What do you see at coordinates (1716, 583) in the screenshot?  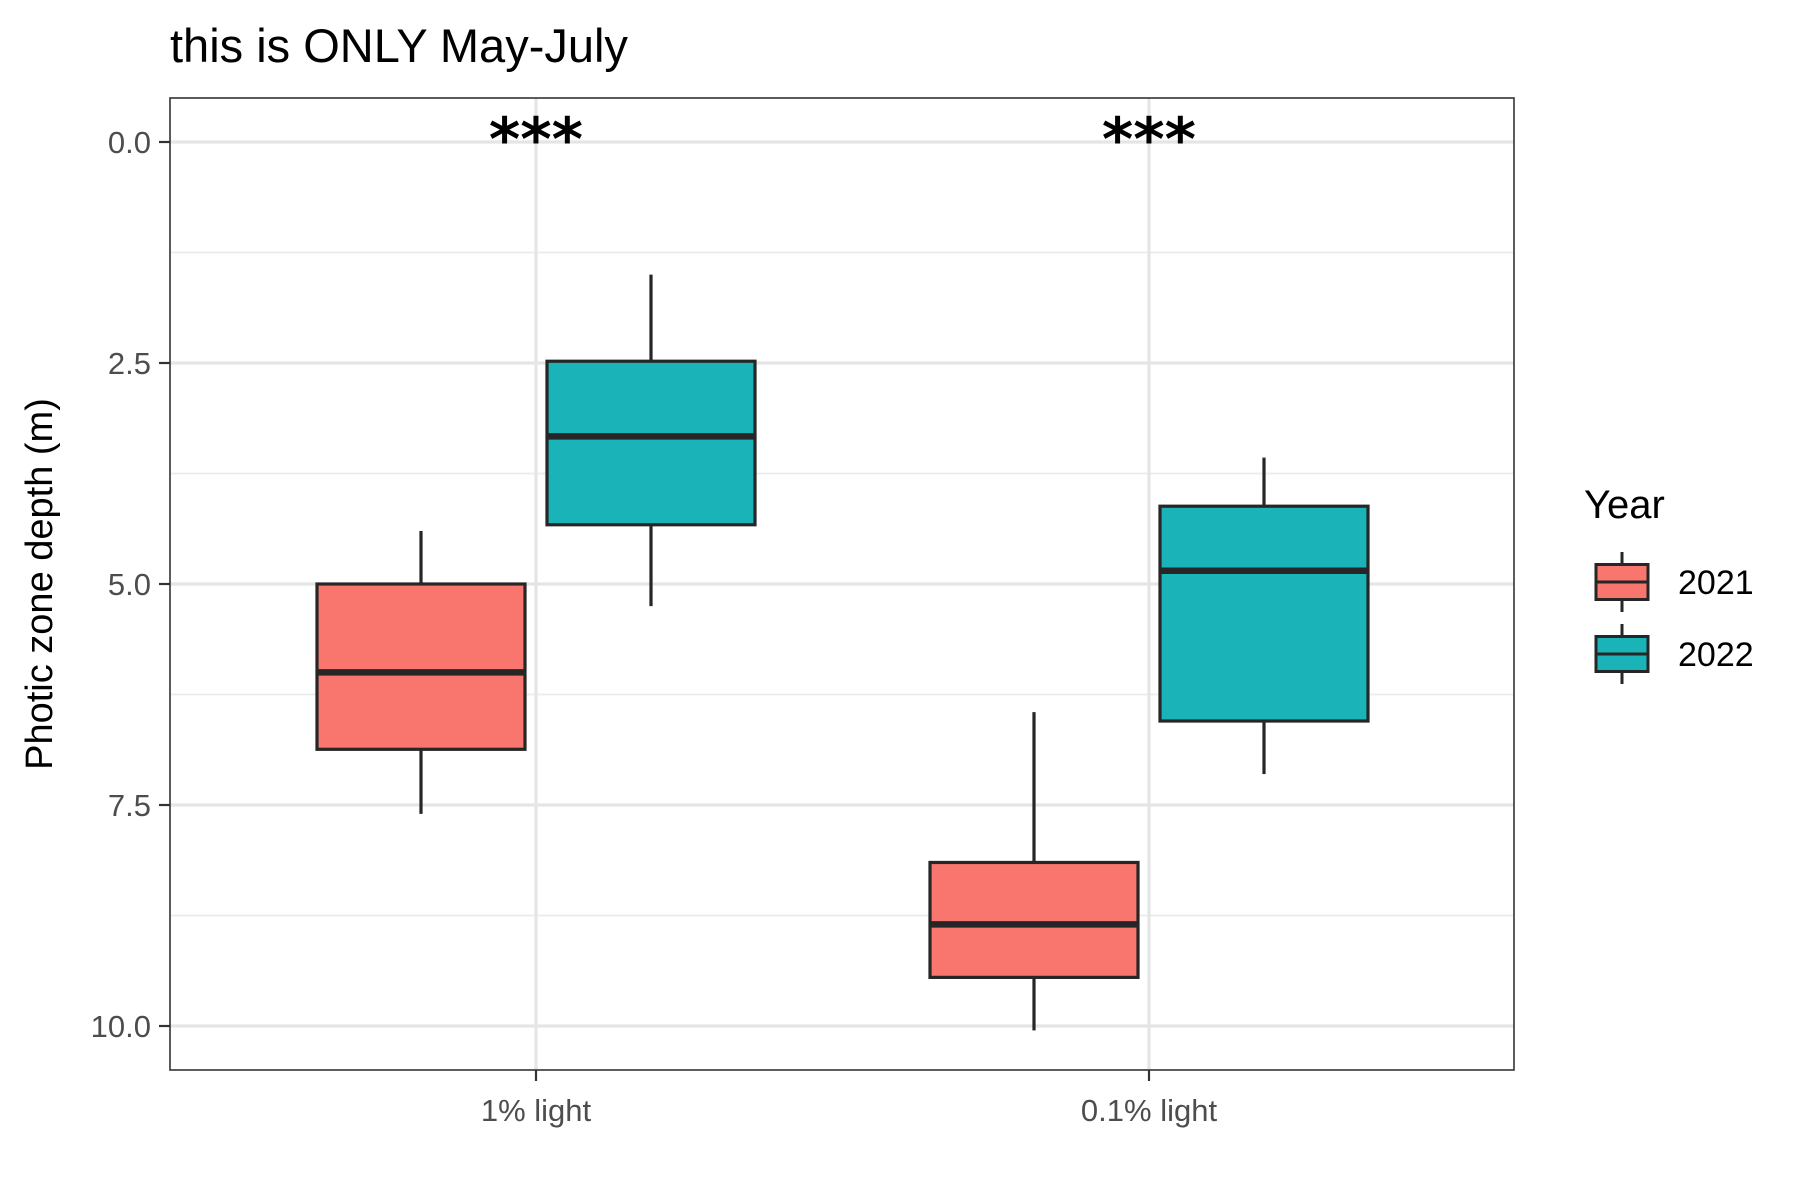 I see `legend-label: 2021` at bounding box center [1716, 583].